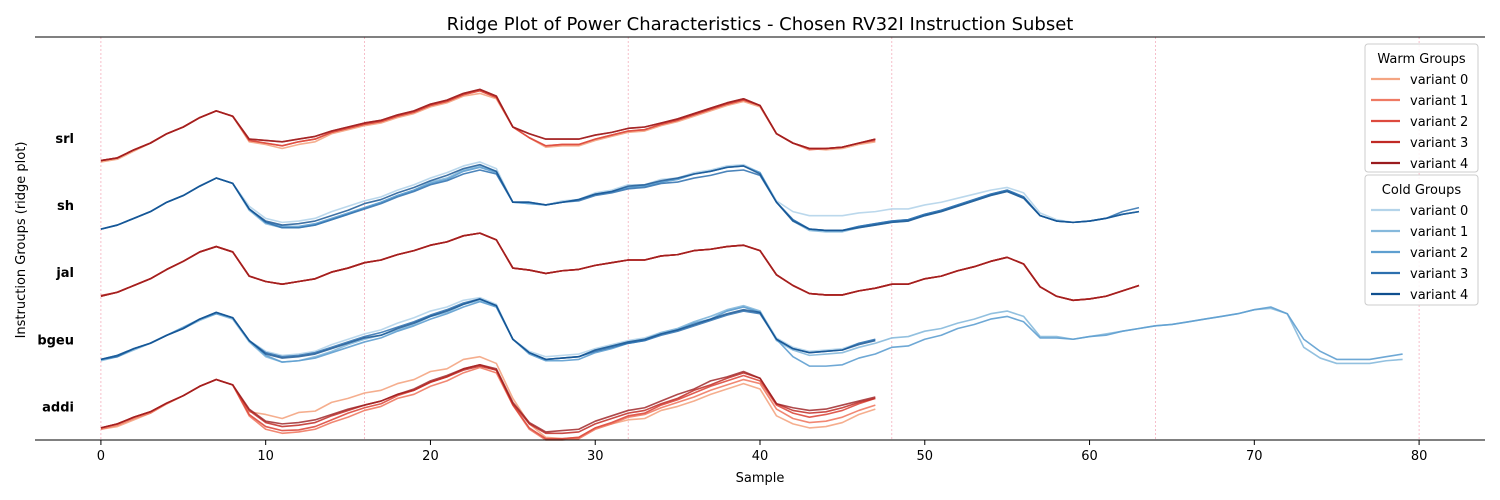 Image resolution: width=1500 pixels, height=500 pixels. What do you see at coordinates (924, 456) in the screenshot?
I see `x-tick-label-50: 50` at bounding box center [924, 456].